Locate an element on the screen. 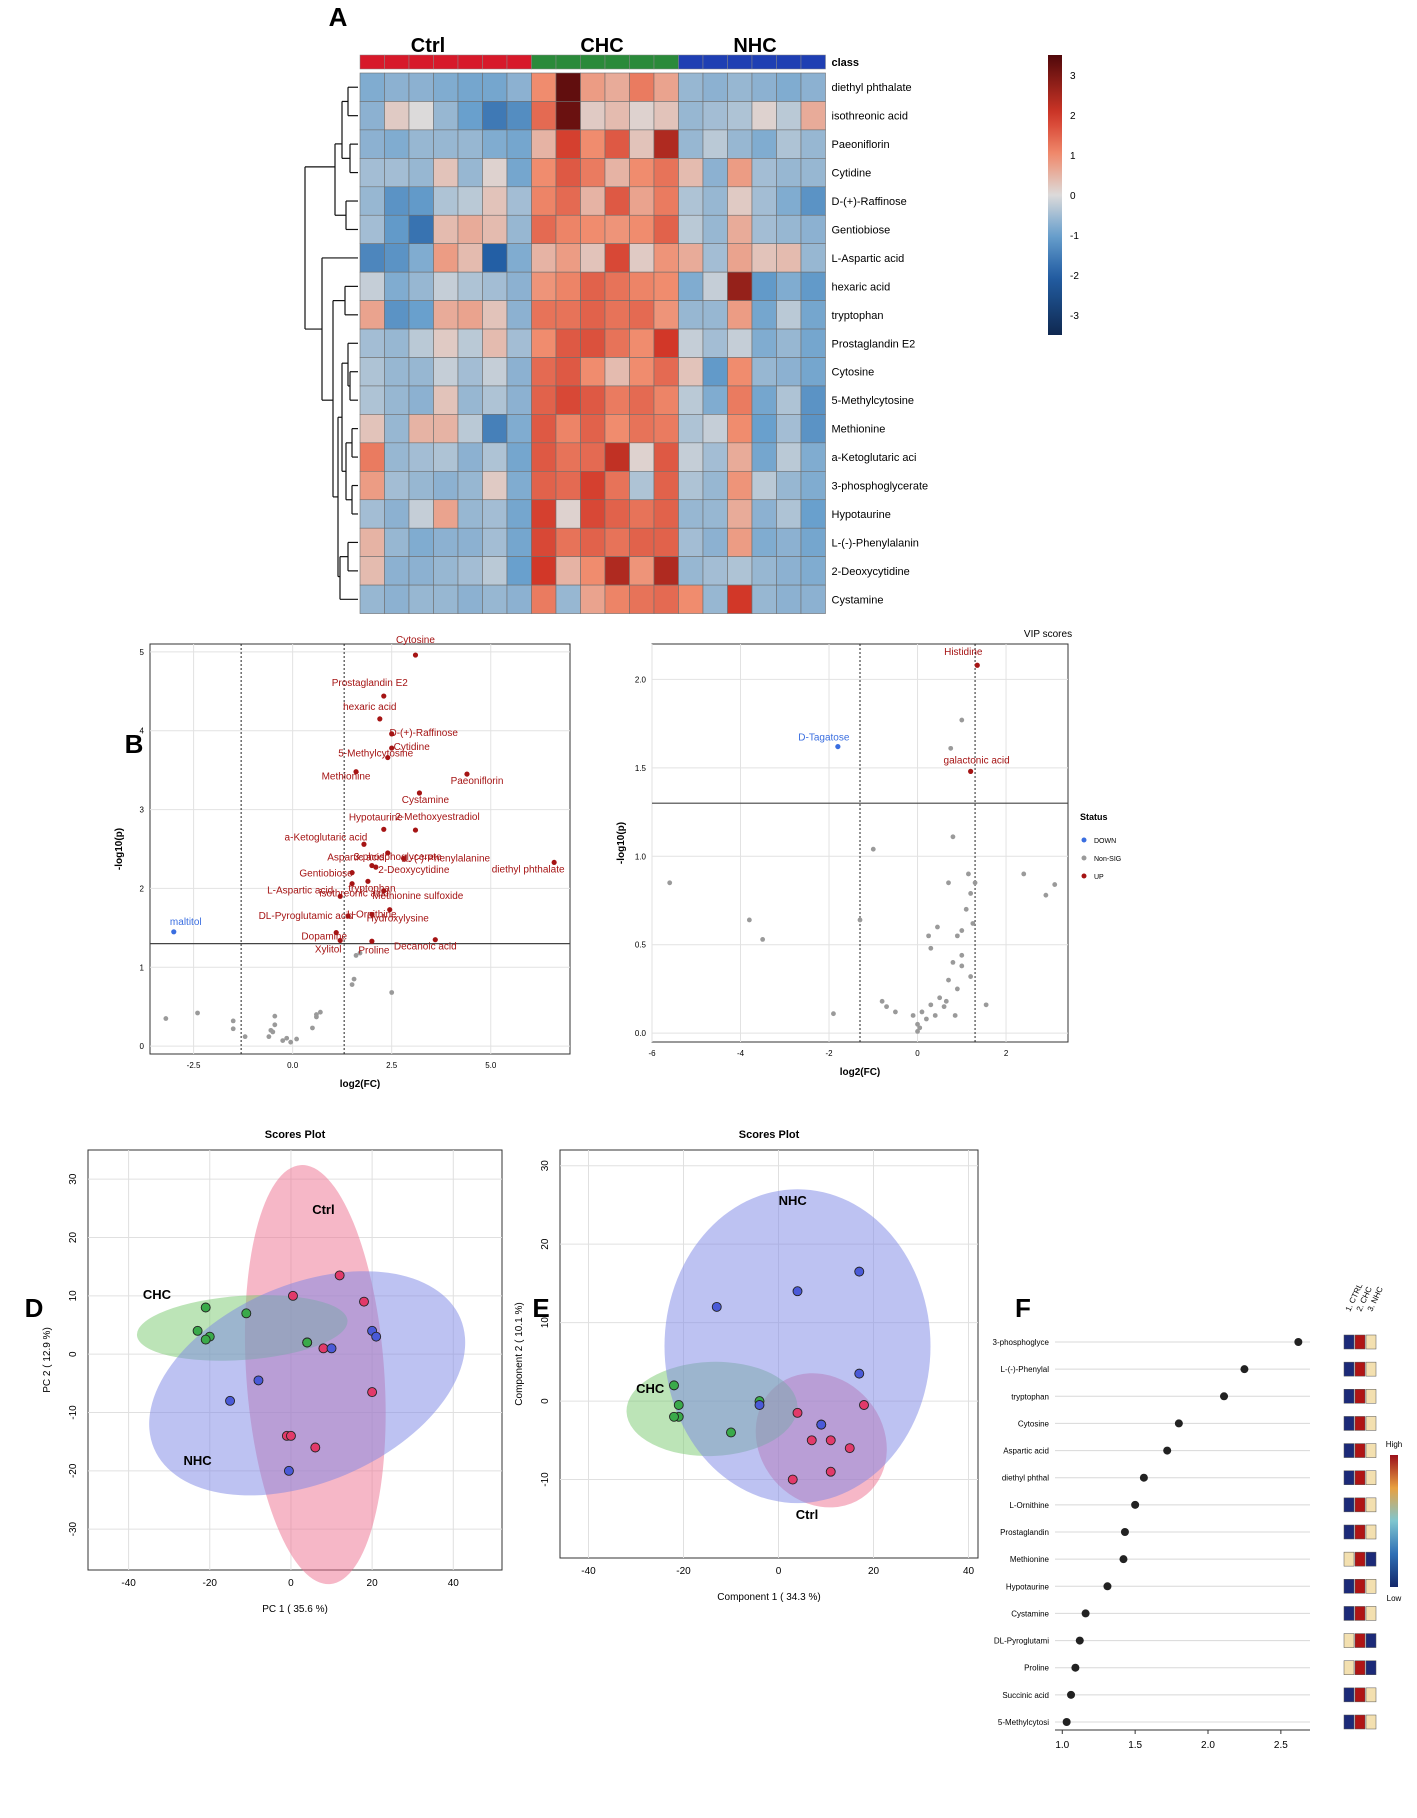 The image size is (1417, 1818). plot-area is located at coordinates (860, 843).